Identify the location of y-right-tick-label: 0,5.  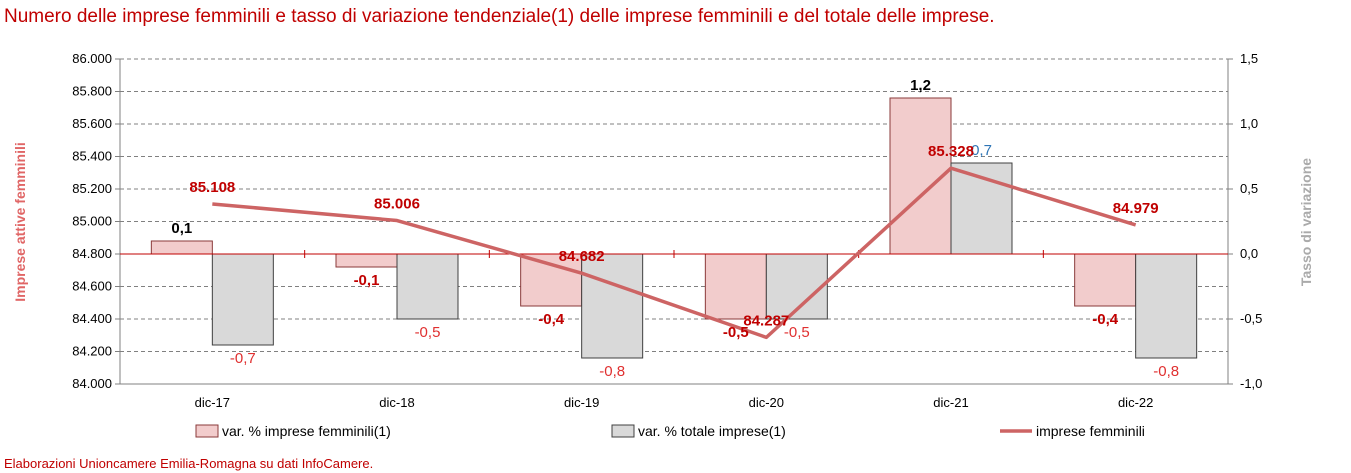
(1249, 188).